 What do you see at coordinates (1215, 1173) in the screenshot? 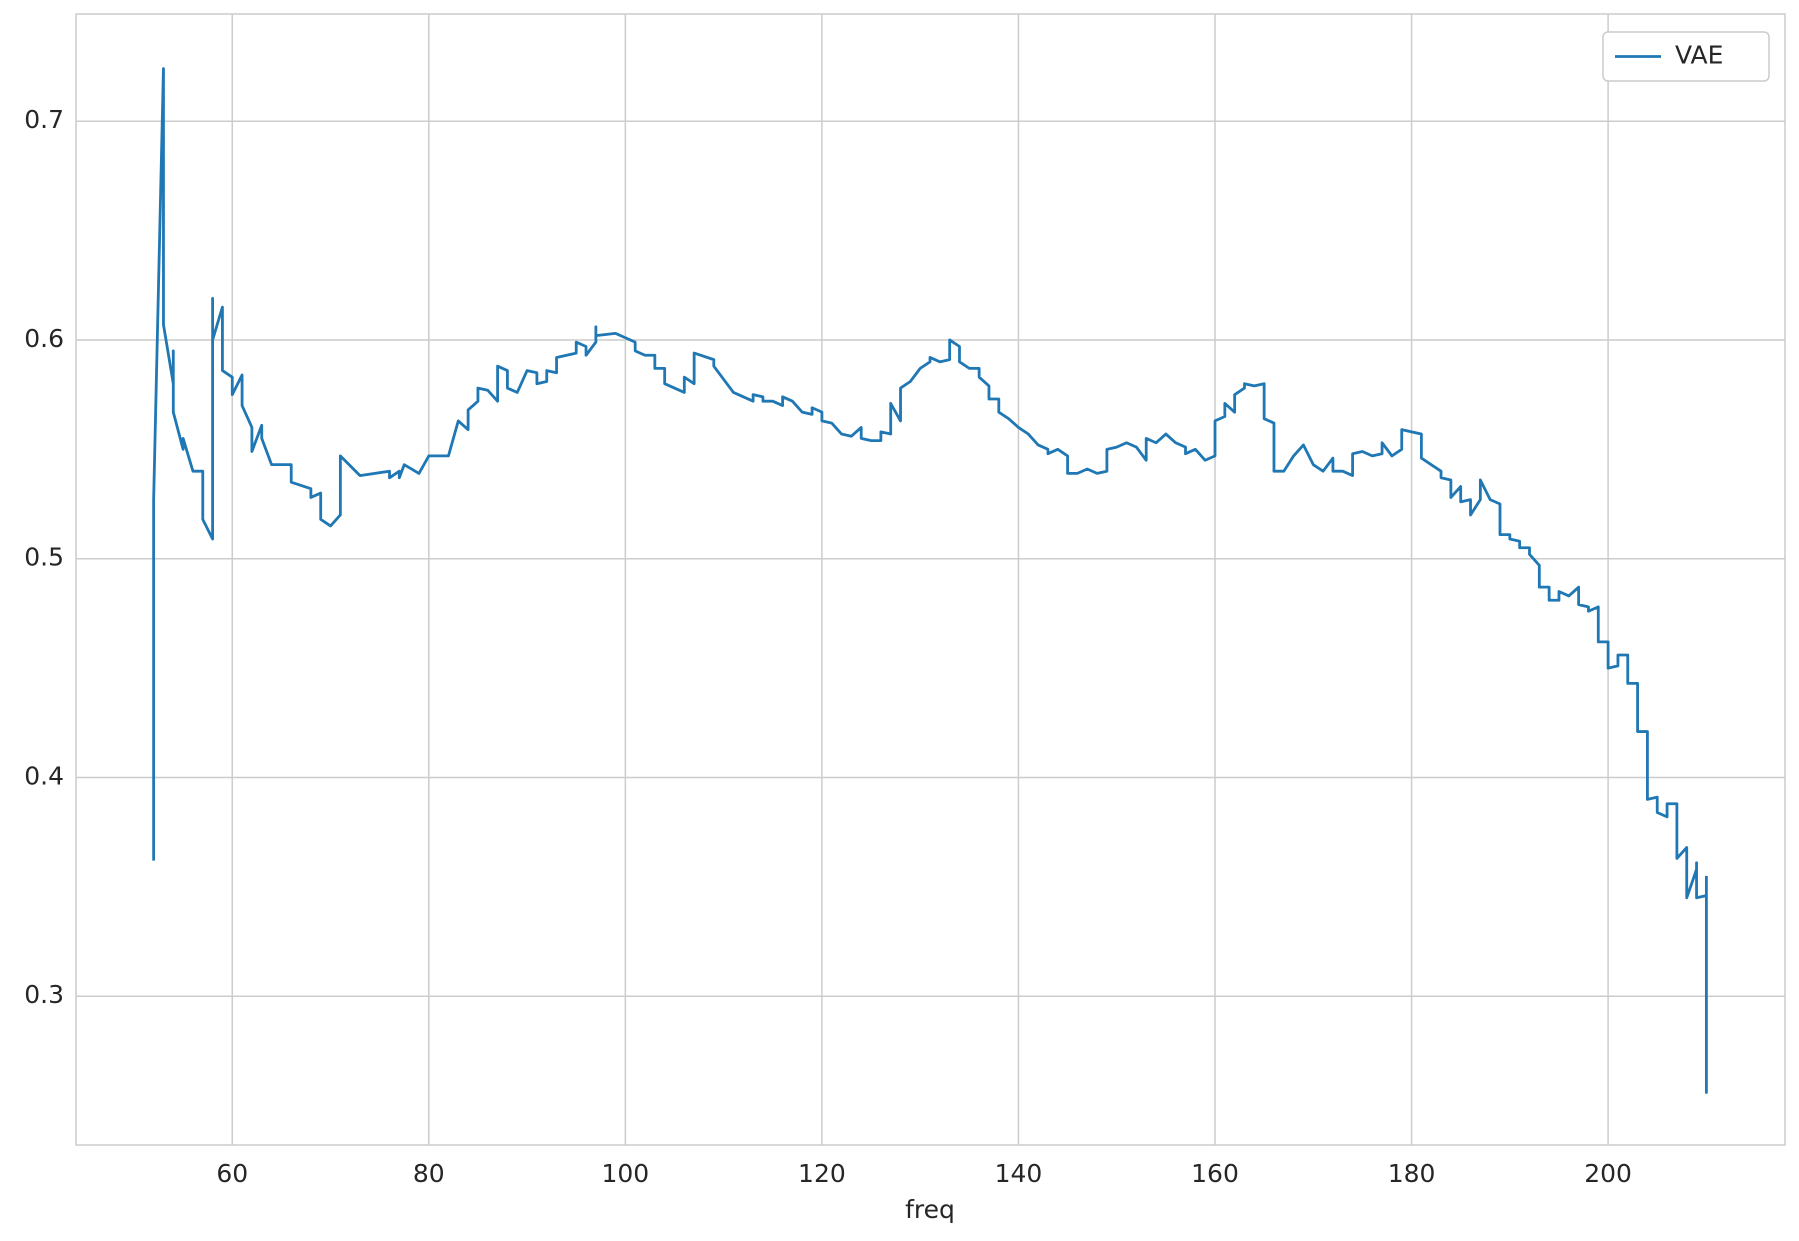
I see `x-tick-label: 160` at bounding box center [1215, 1173].